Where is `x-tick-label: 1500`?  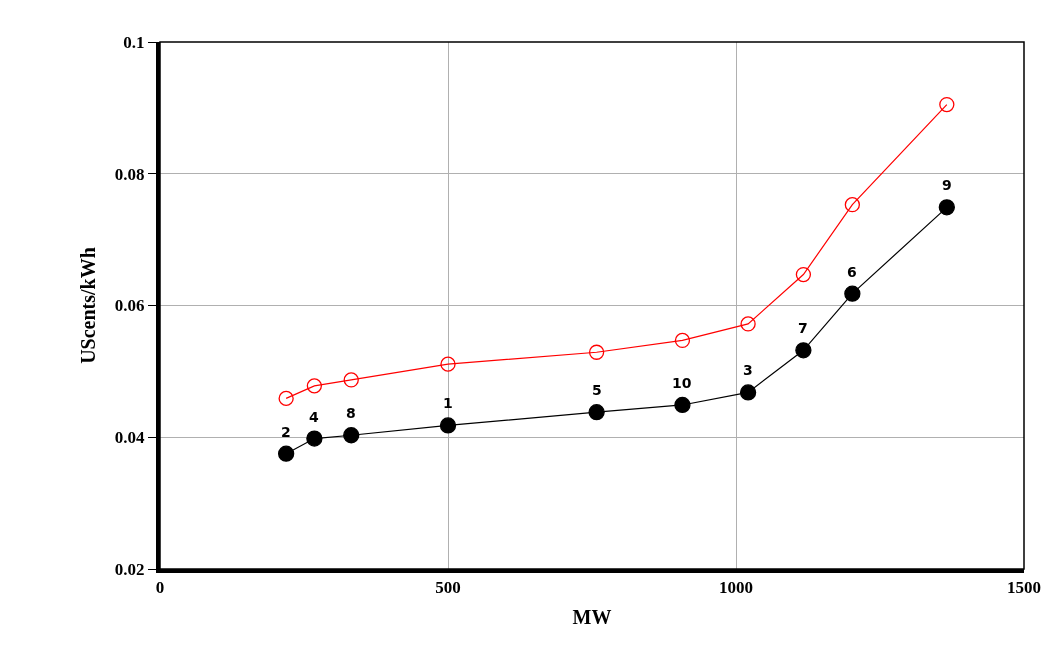
x-tick-label: 1500 is located at coordinates (1024, 588).